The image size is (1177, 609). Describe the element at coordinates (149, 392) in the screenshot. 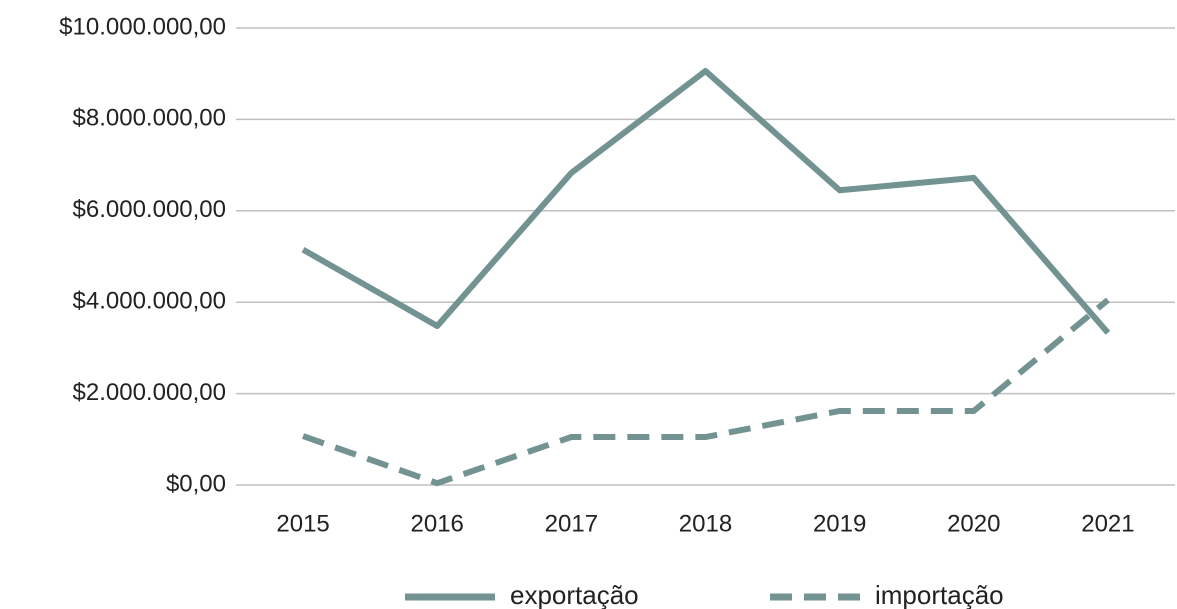

I see `y-tick-label: $2.000.000,00` at that location.